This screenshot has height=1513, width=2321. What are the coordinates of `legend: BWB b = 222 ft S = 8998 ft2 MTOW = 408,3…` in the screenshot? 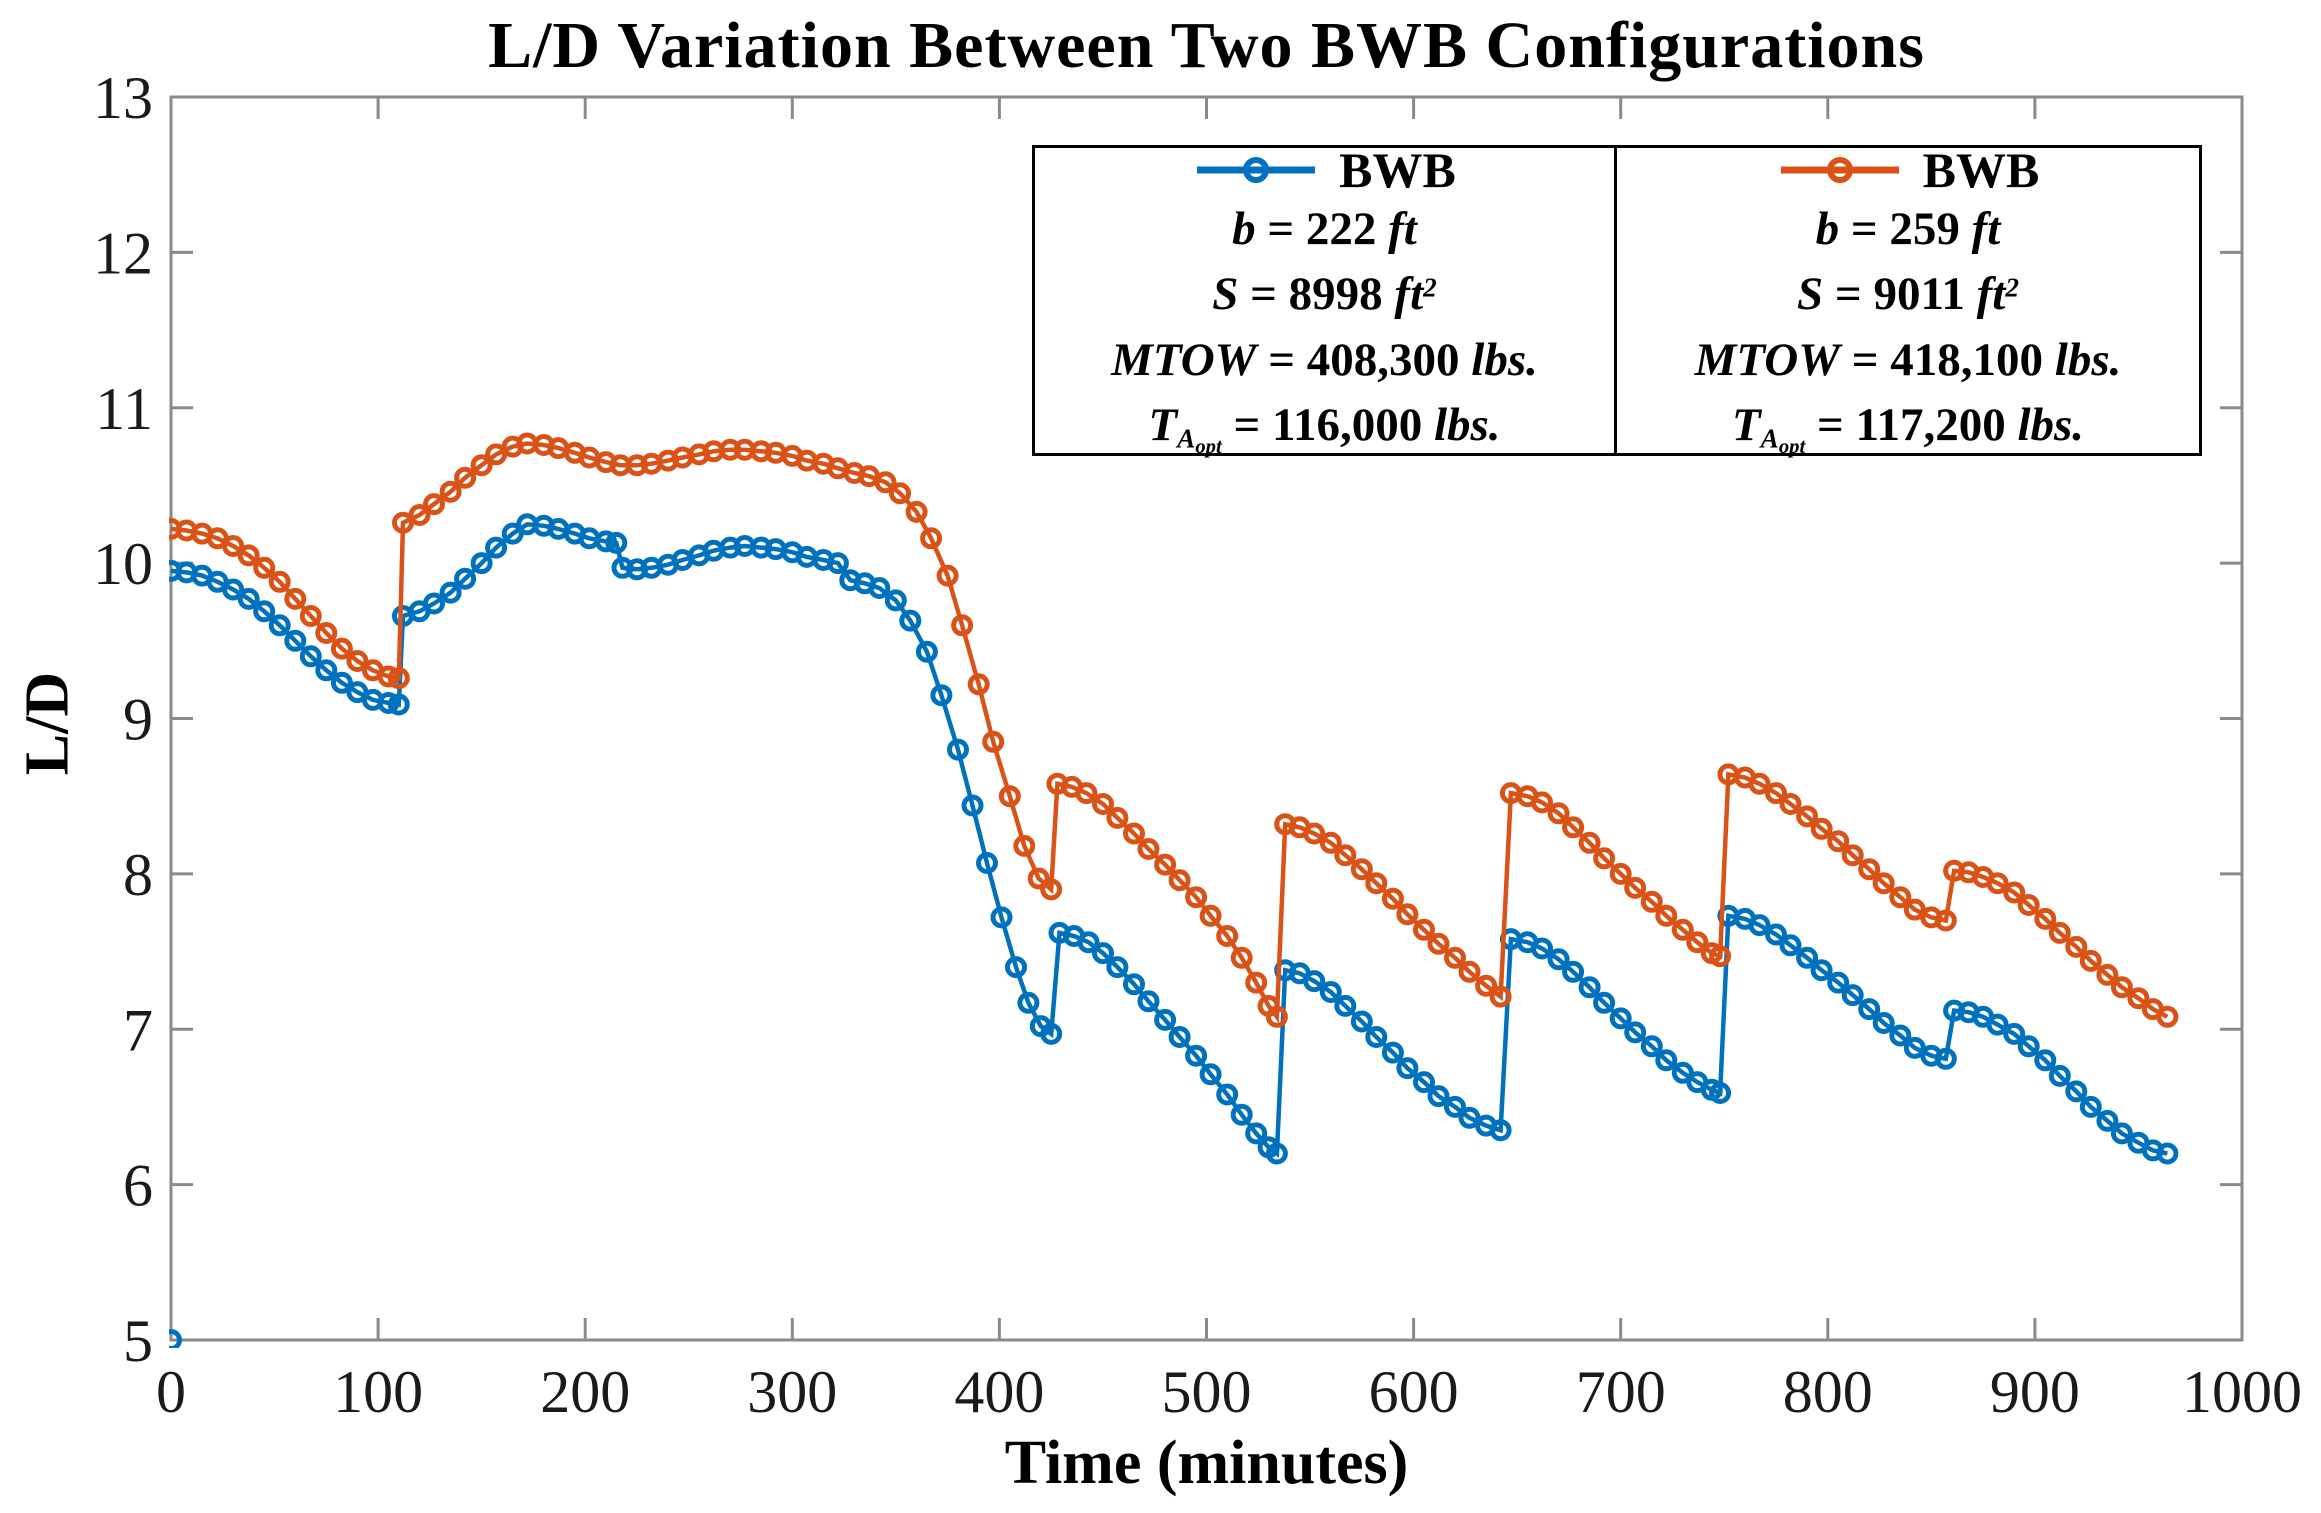 It's located at (1617, 300).